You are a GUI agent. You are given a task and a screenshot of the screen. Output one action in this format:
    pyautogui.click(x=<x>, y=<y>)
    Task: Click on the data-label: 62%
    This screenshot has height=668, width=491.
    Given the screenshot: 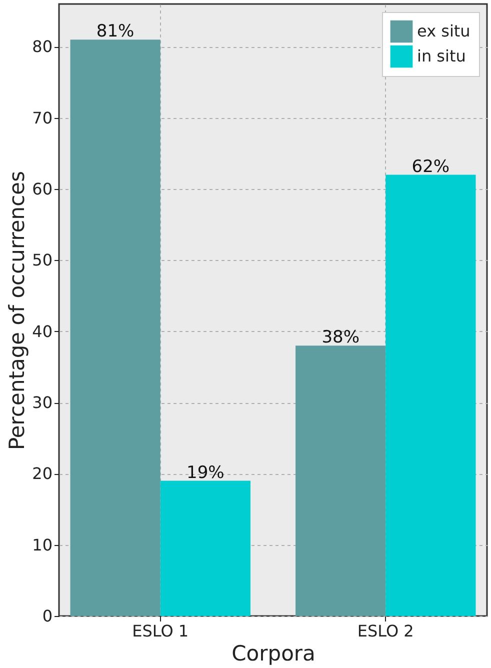 What is the action you would take?
    pyautogui.click(x=431, y=166)
    